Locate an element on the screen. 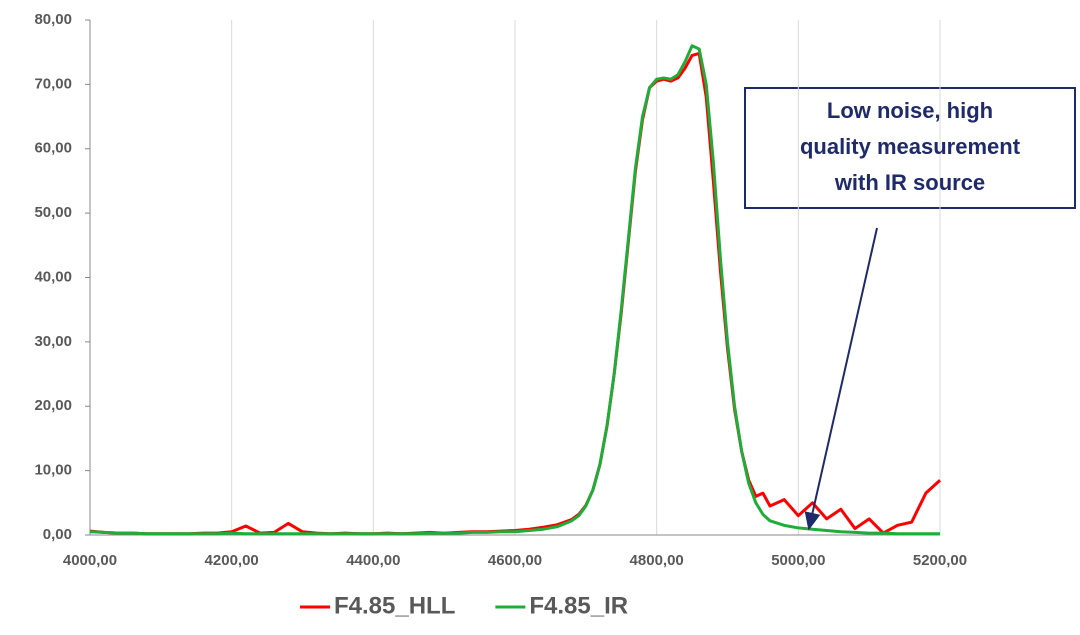  annotation-box is located at coordinates (910, 148).